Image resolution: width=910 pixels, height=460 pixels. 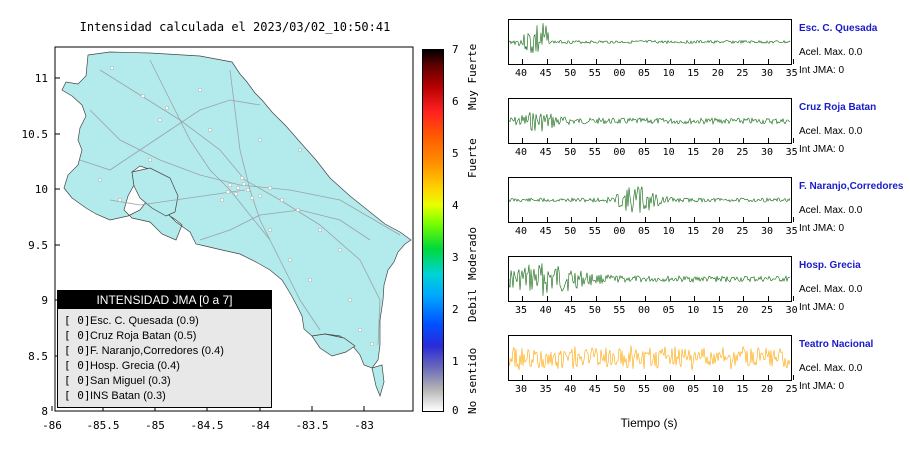 What do you see at coordinates (206, 425) in the screenshot?
I see `map-x-tick-label: -84.5` at bounding box center [206, 425].